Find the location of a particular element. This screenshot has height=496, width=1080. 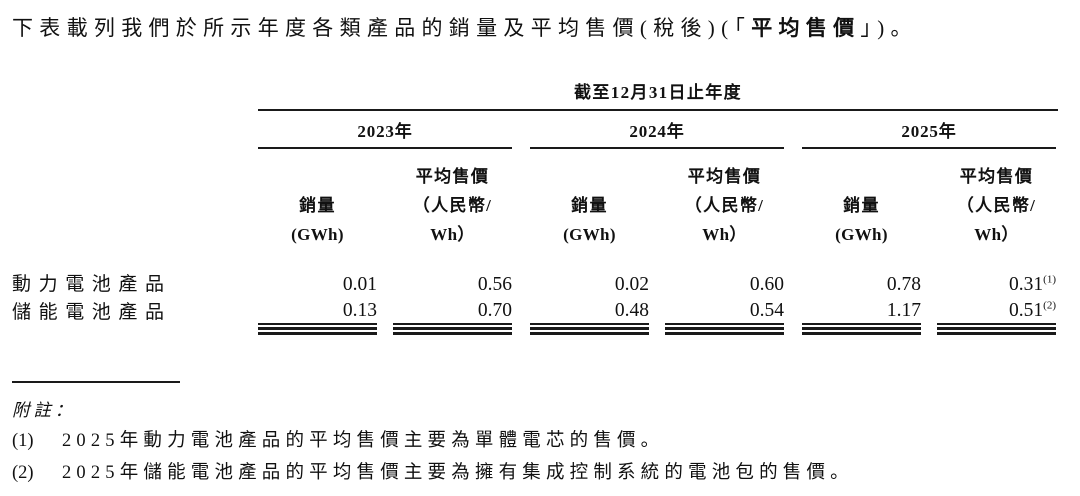

column-header-group-2023: 銷量 (GWh) 平均售價 （人民幣/ Wh） is located at coordinates (385, 205).